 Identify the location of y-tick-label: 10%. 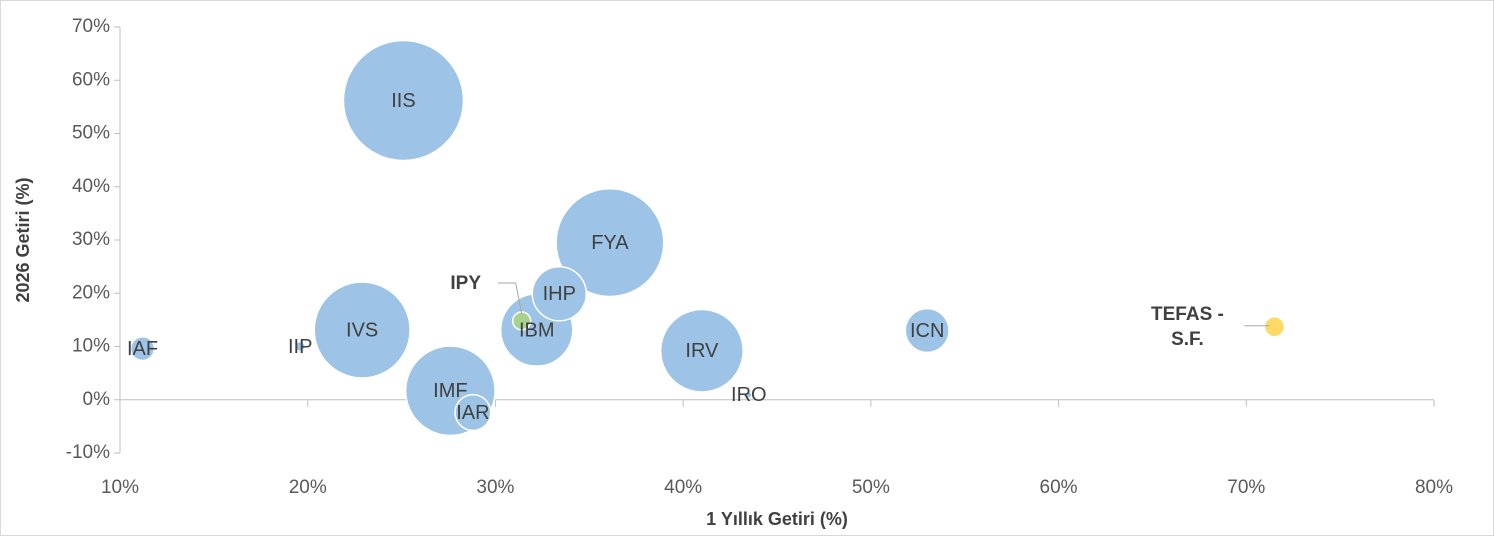
(91, 346).